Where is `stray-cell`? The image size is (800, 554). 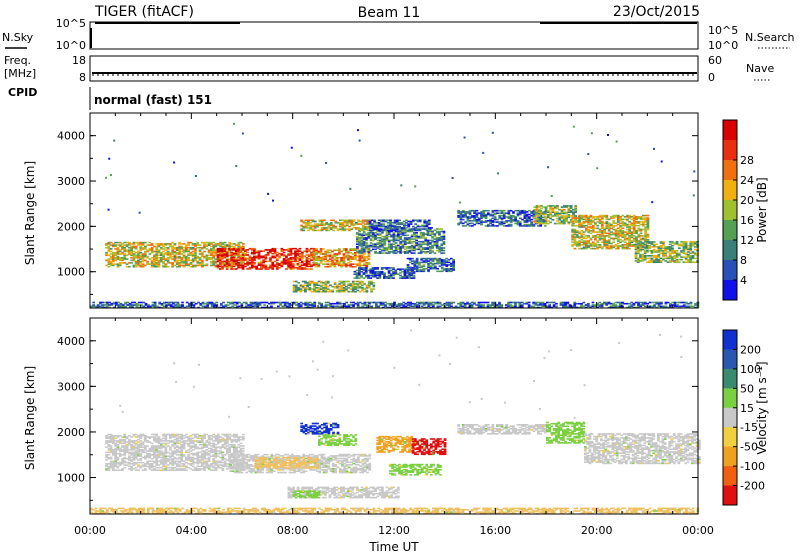 stray-cell is located at coordinates (109, 158).